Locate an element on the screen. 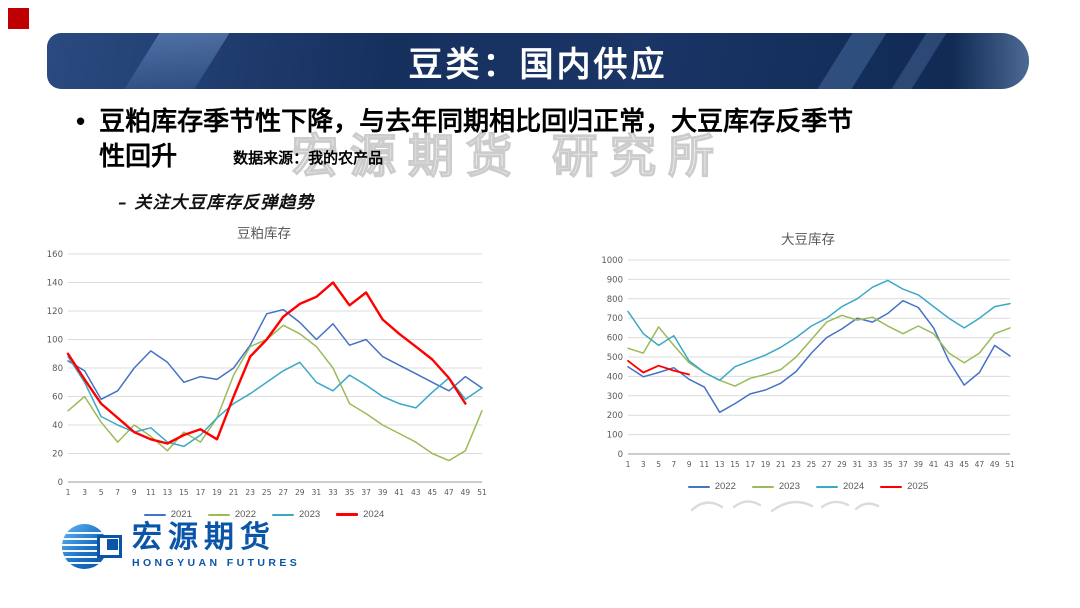  svg-text: 800 is located at coordinates (615, 300).